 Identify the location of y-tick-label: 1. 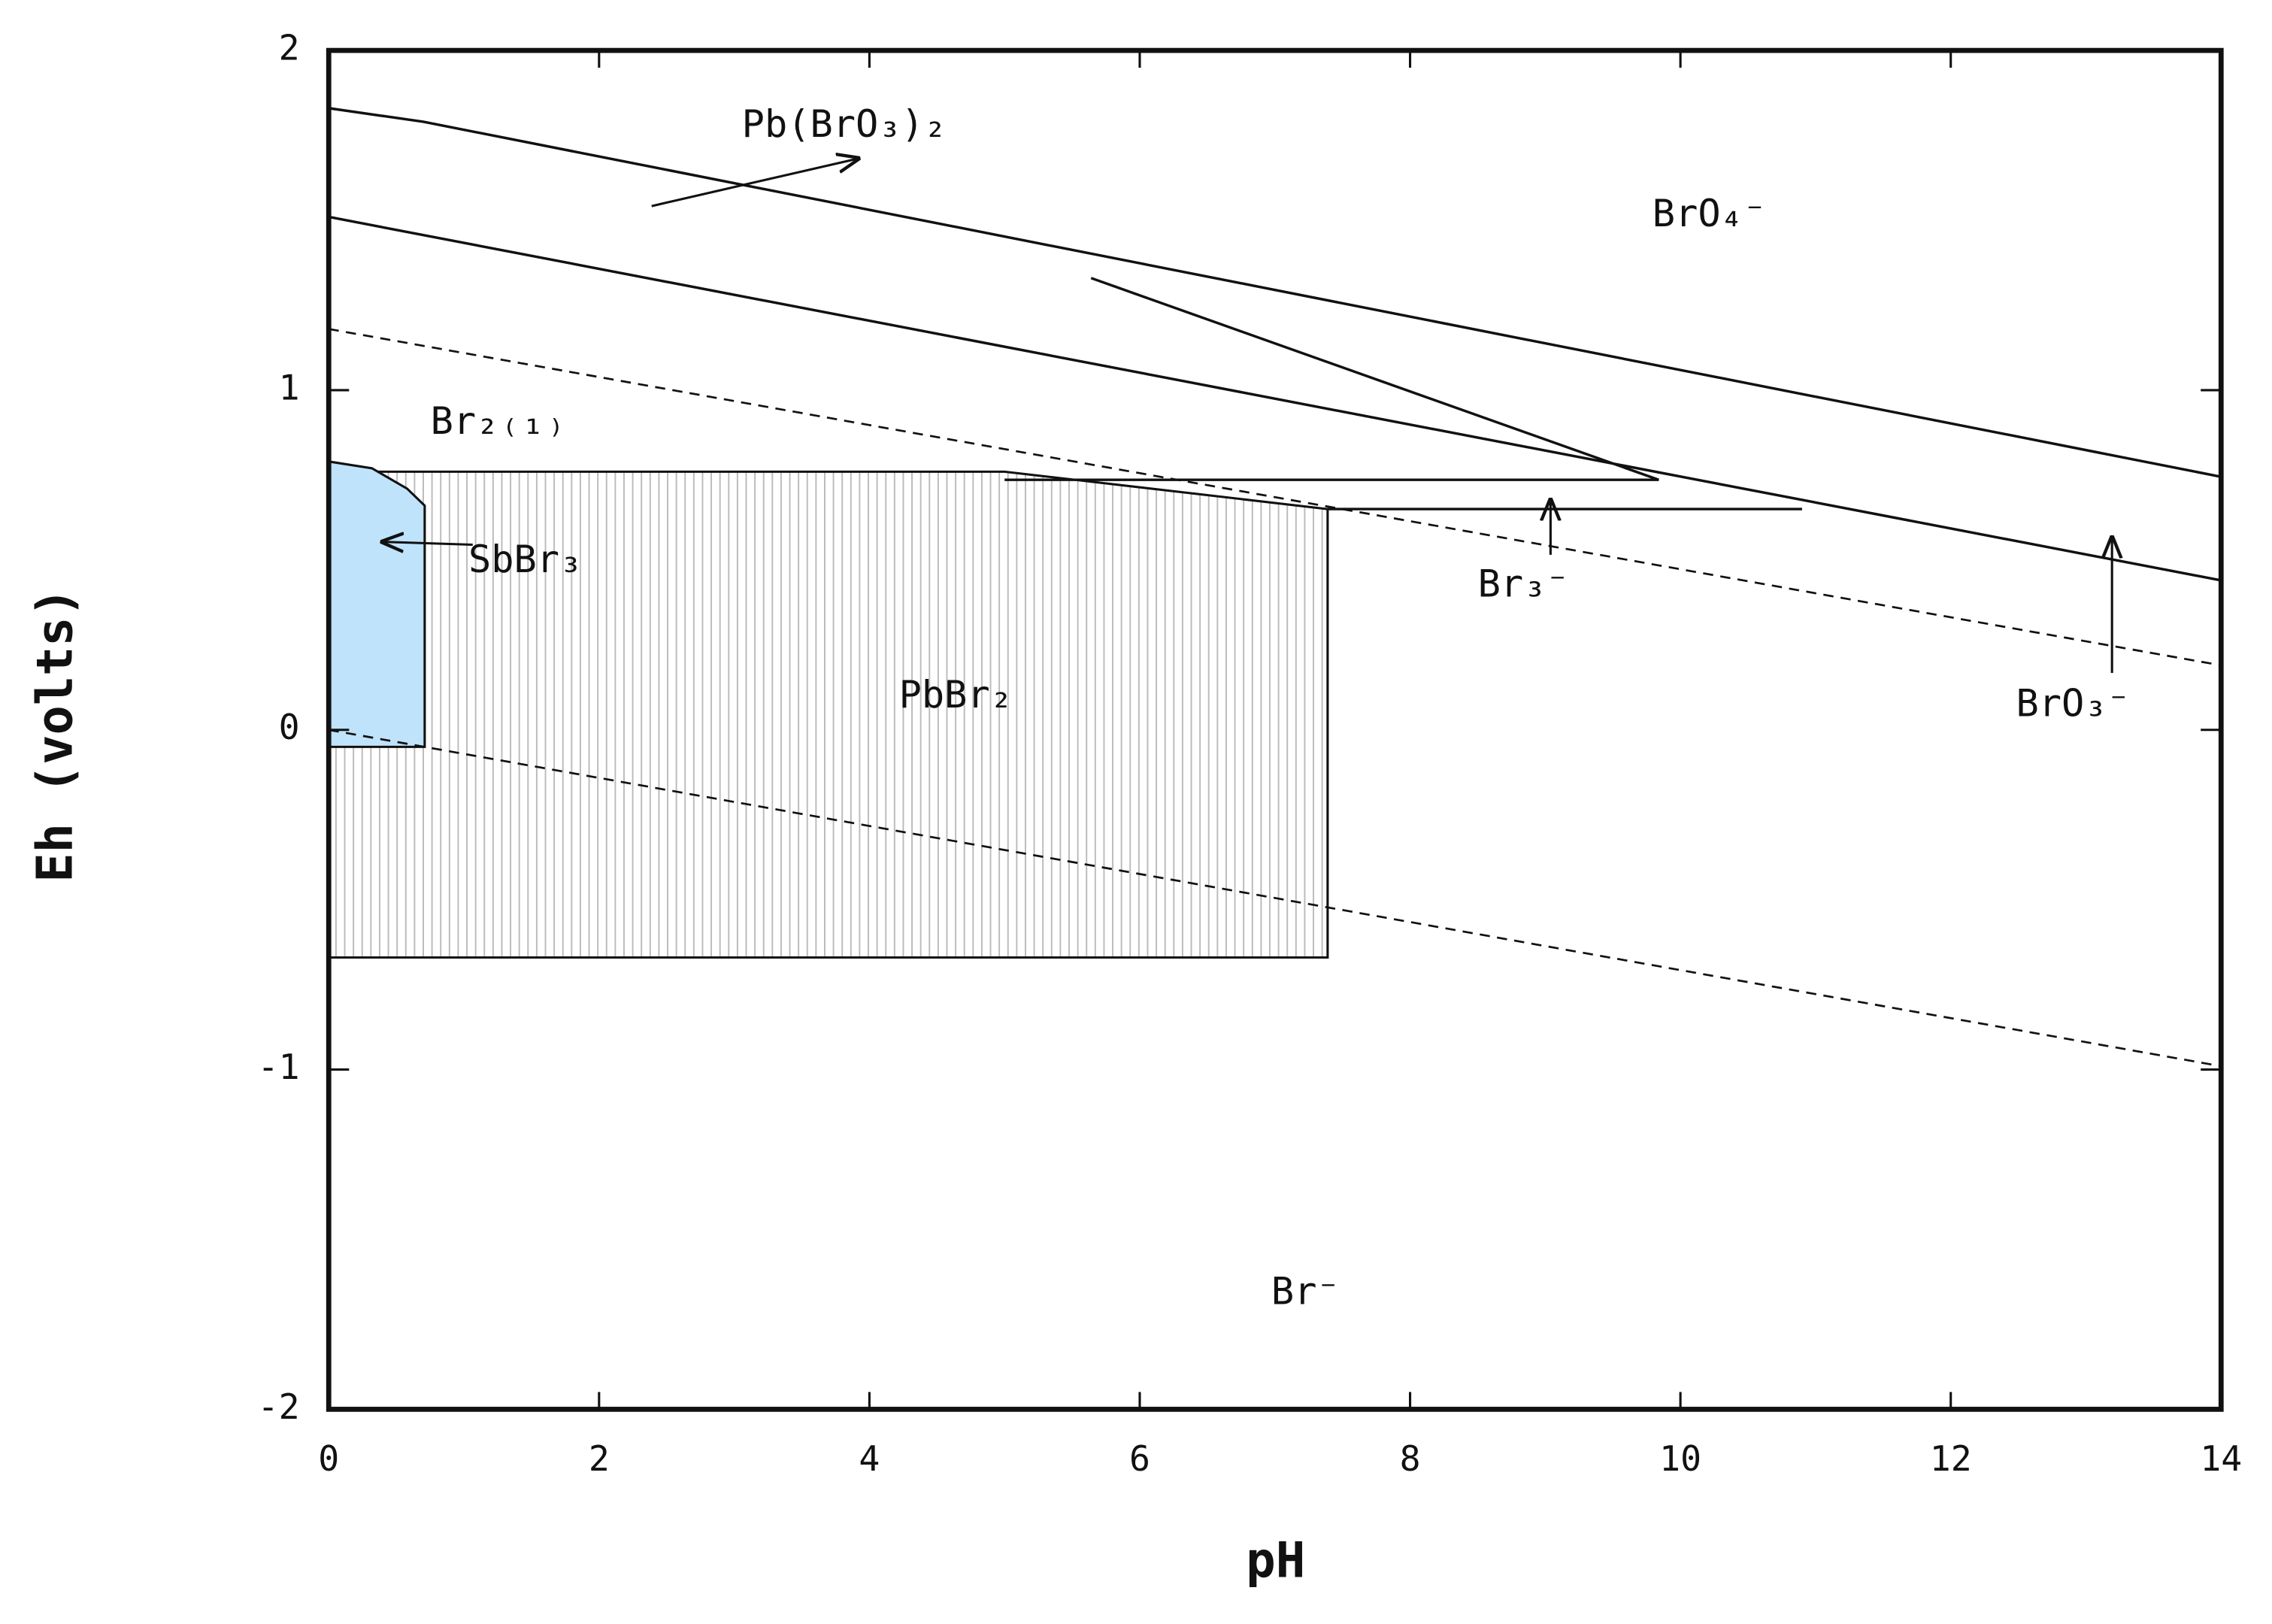
(289, 388).